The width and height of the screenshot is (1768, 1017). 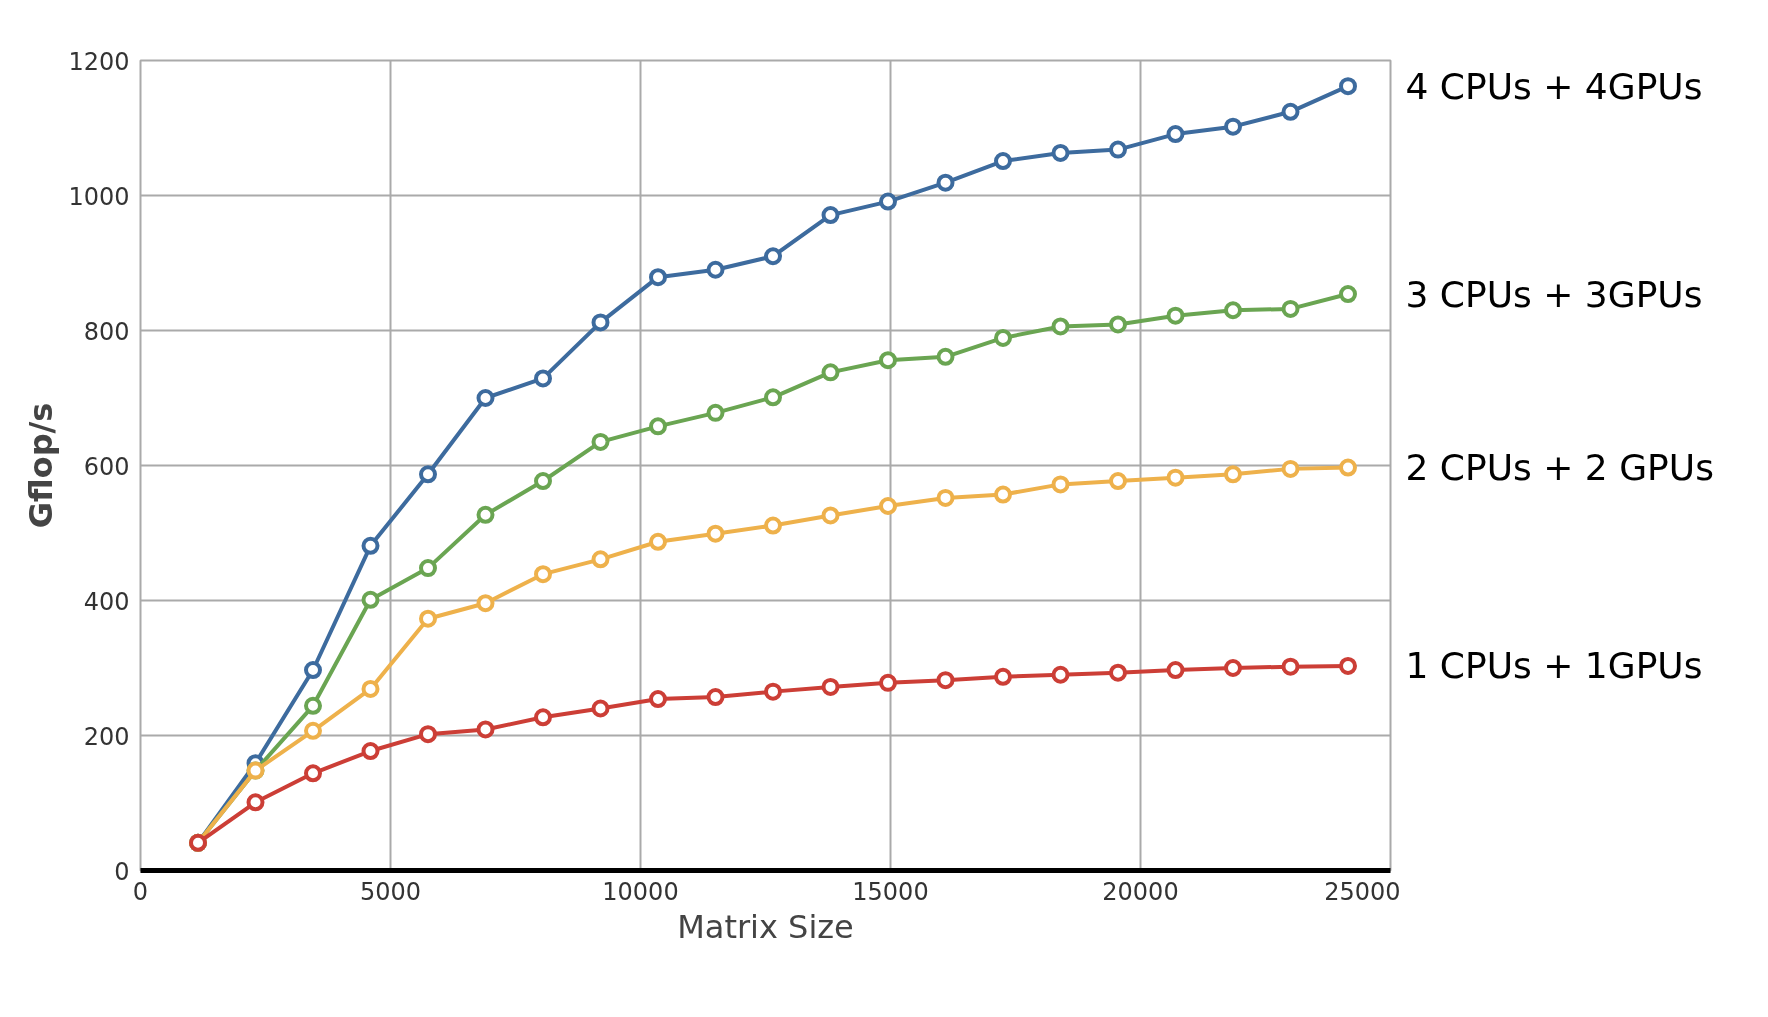 I want to click on y-tick-label: 200, so click(x=106, y=736).